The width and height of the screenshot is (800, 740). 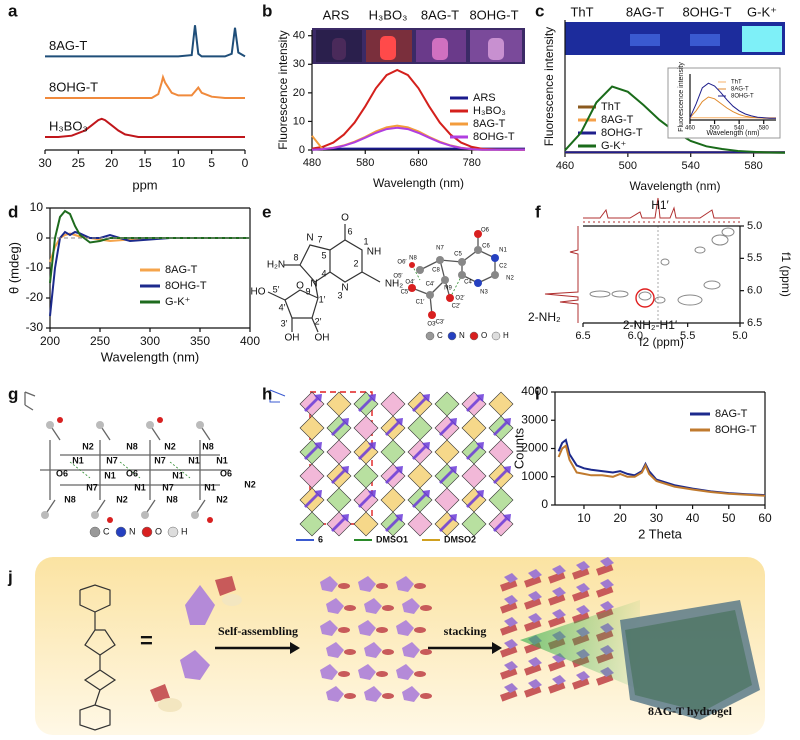 I want to click on panel-label: h, so click(x=267, y=393).